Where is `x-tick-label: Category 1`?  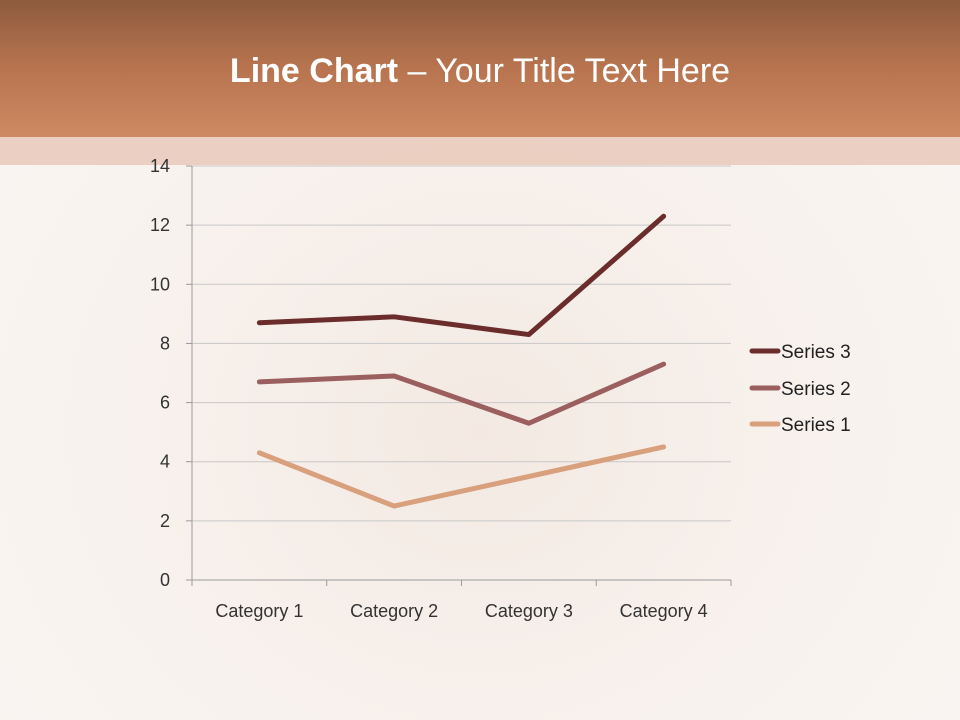 x-tick-label: Category 1 is located at coordinates (259, 611).